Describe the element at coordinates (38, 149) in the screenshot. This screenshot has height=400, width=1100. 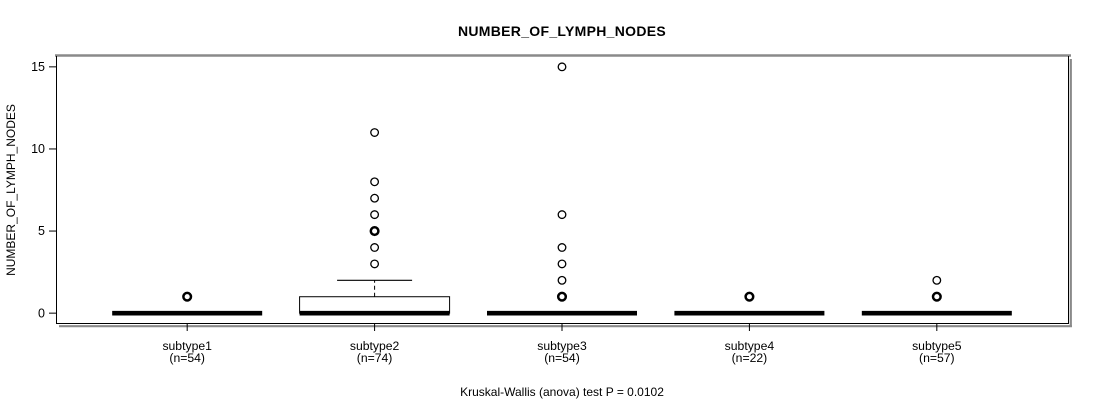
I see `y-tick-label: 10` at that location.